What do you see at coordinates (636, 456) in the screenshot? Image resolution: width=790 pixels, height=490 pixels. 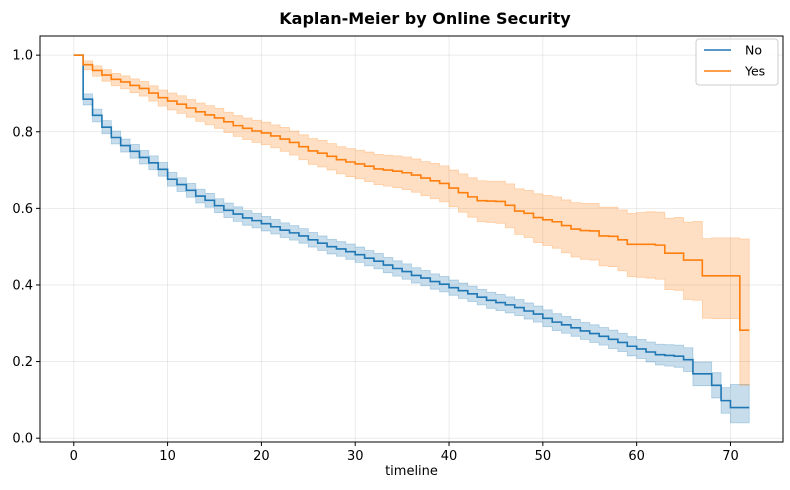 I see `x-tick-label: 60` at bounding box center [636, 456].